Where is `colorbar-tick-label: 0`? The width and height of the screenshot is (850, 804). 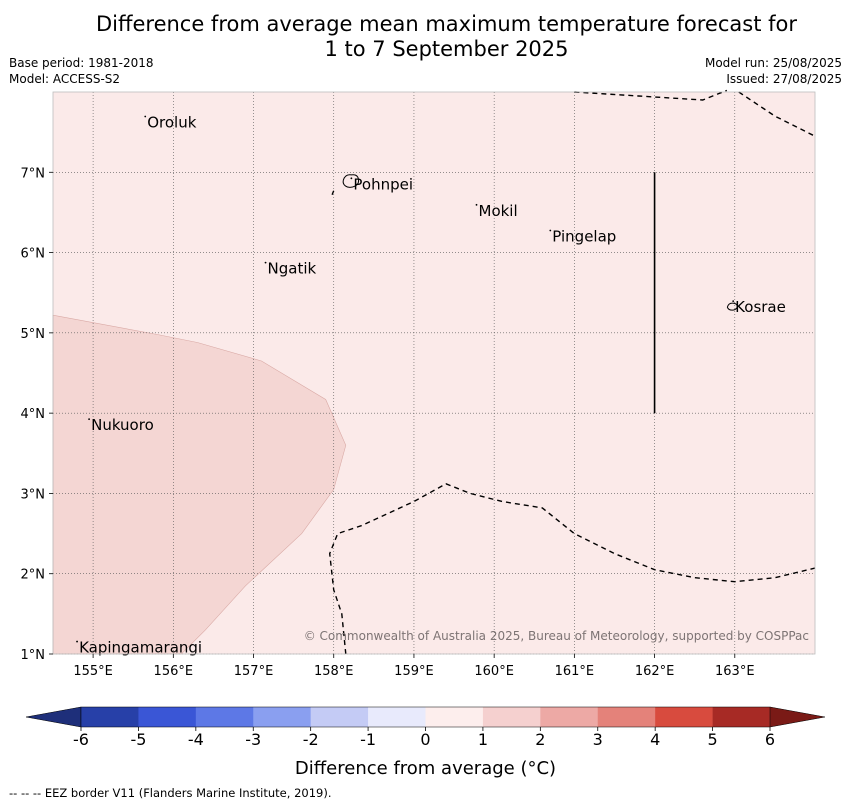
colorbar-tick-label: 0 is located at coordinates (425, 739).